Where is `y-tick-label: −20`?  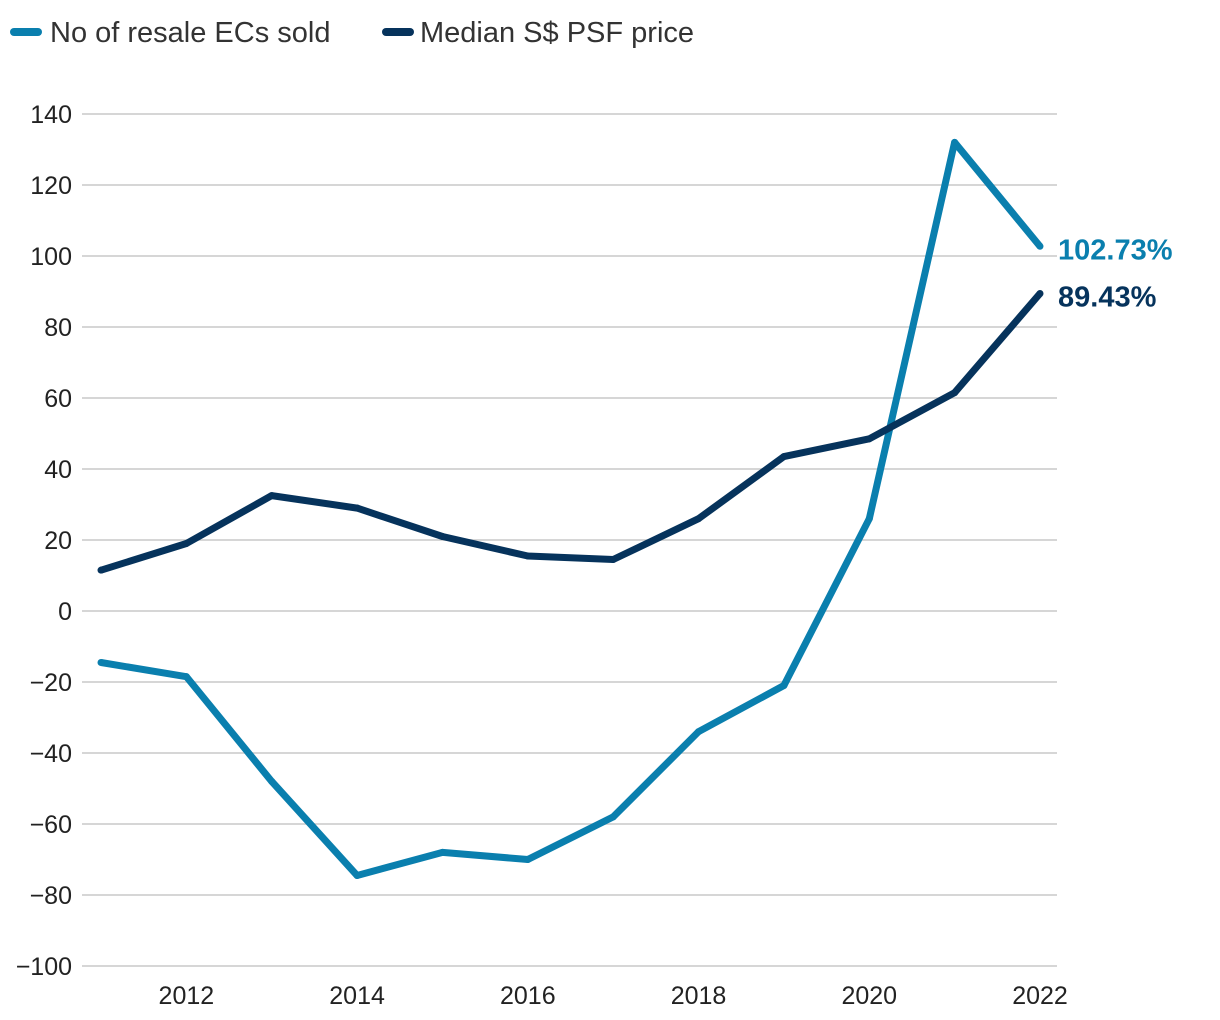
y-tick-label: −20 is located at coordinates (51, 683).